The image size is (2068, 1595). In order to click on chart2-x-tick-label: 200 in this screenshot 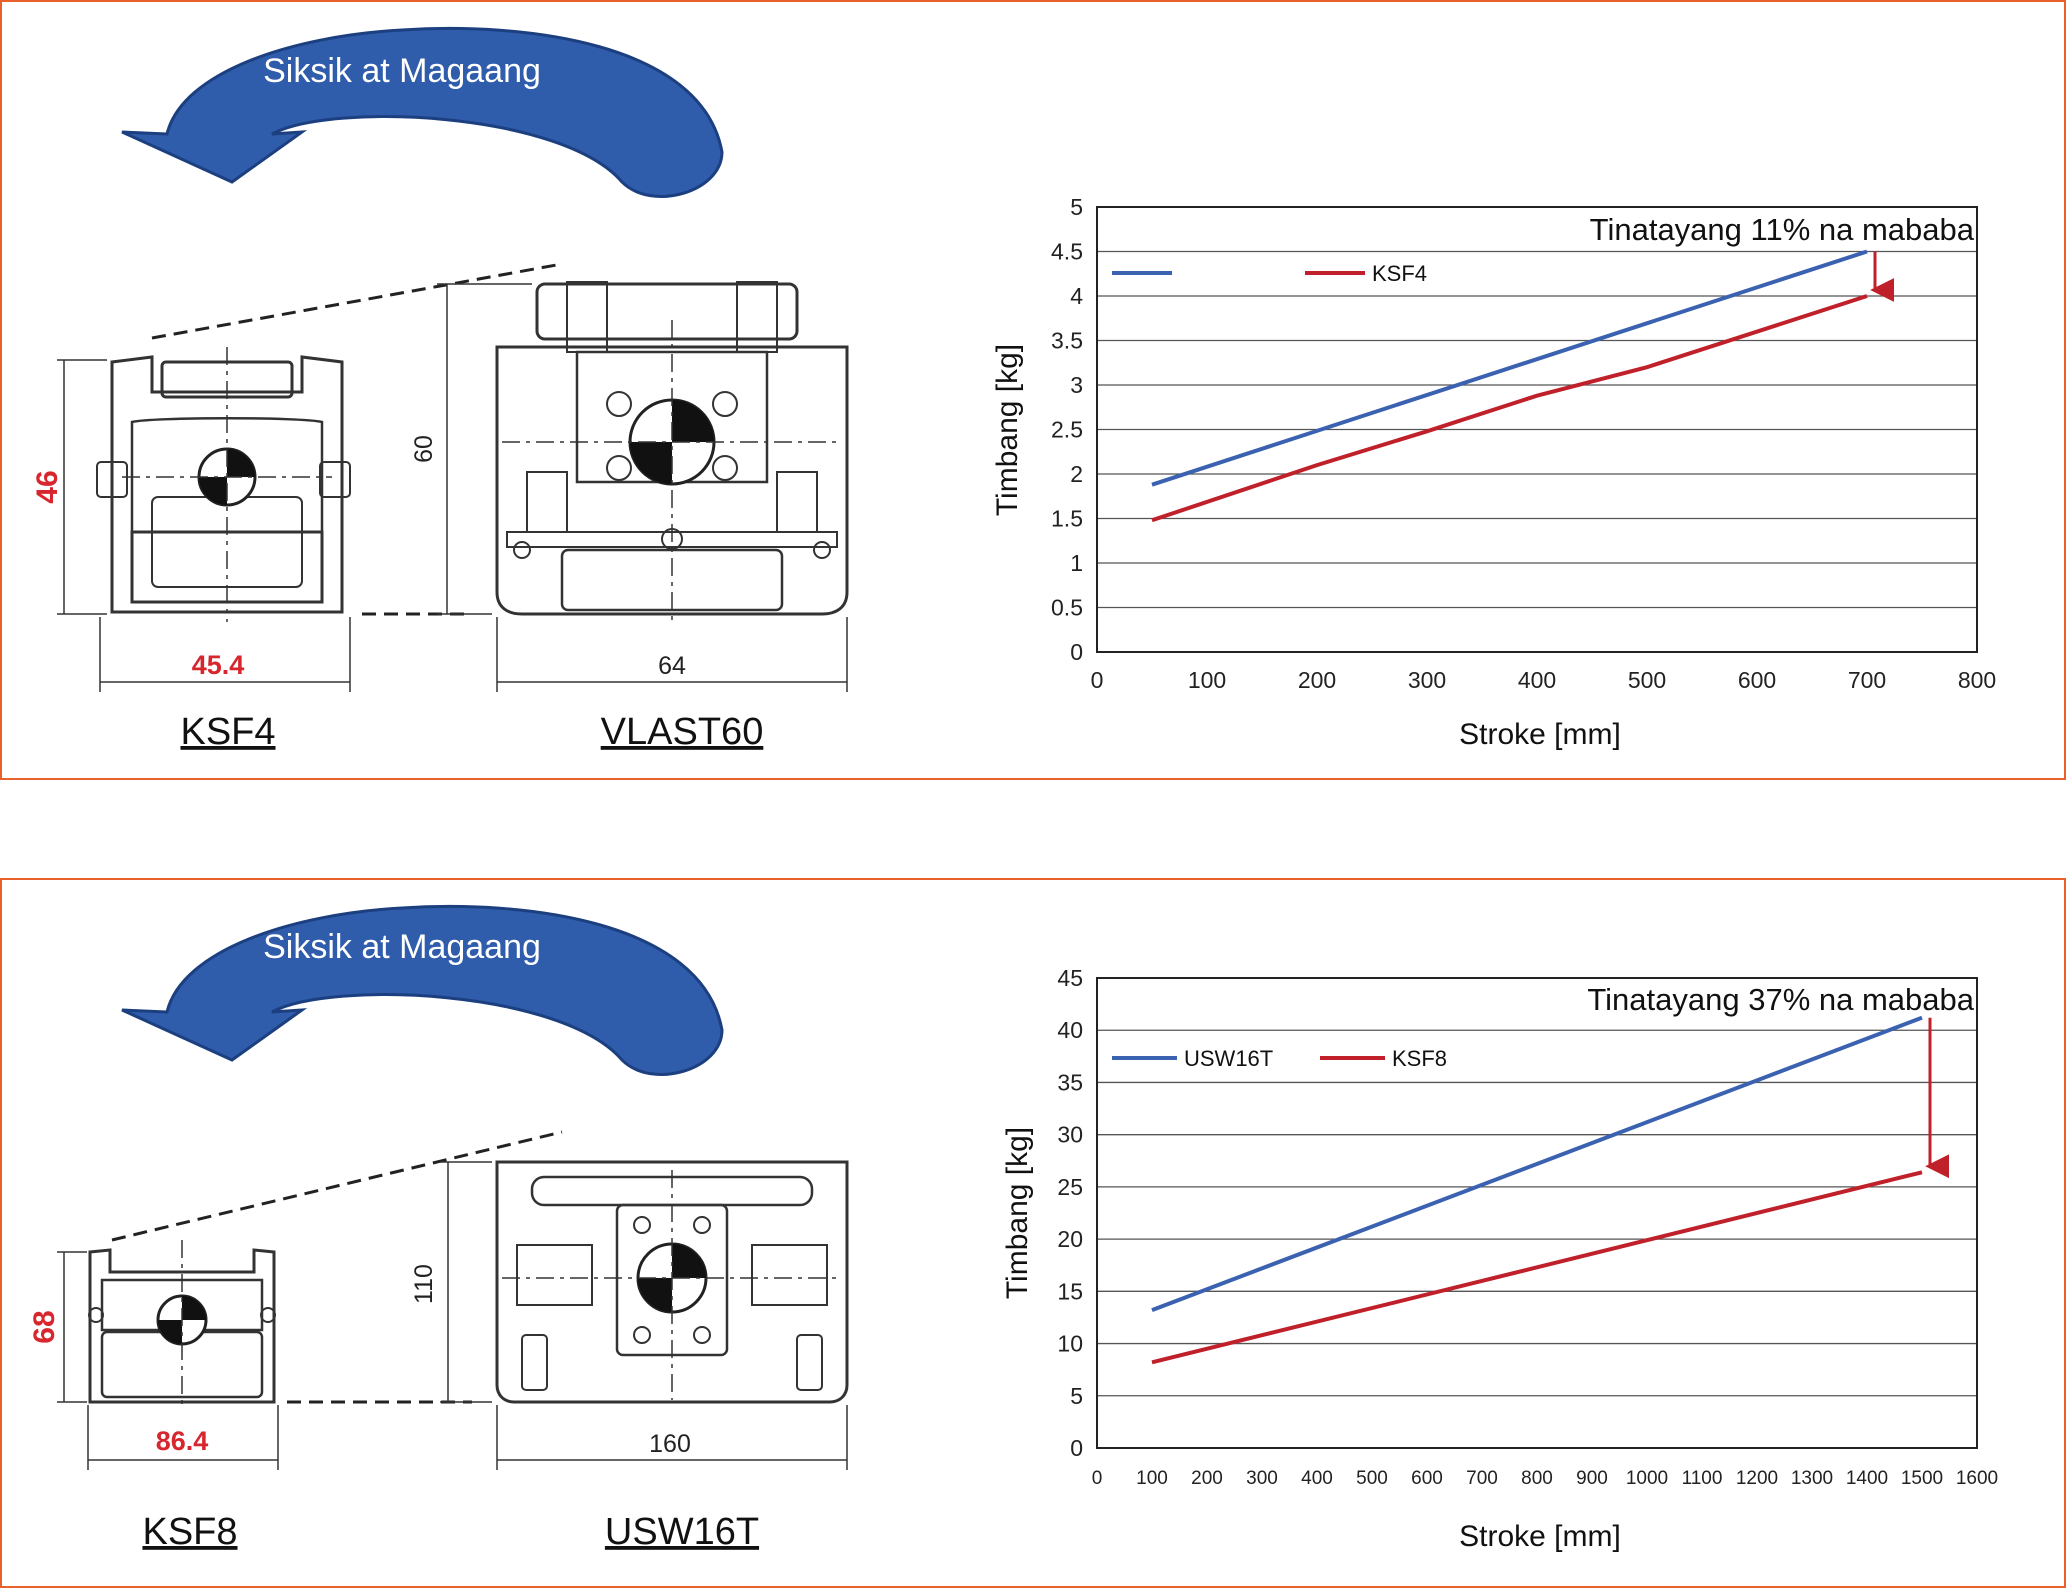, I will do `click(1207, 1478)`.